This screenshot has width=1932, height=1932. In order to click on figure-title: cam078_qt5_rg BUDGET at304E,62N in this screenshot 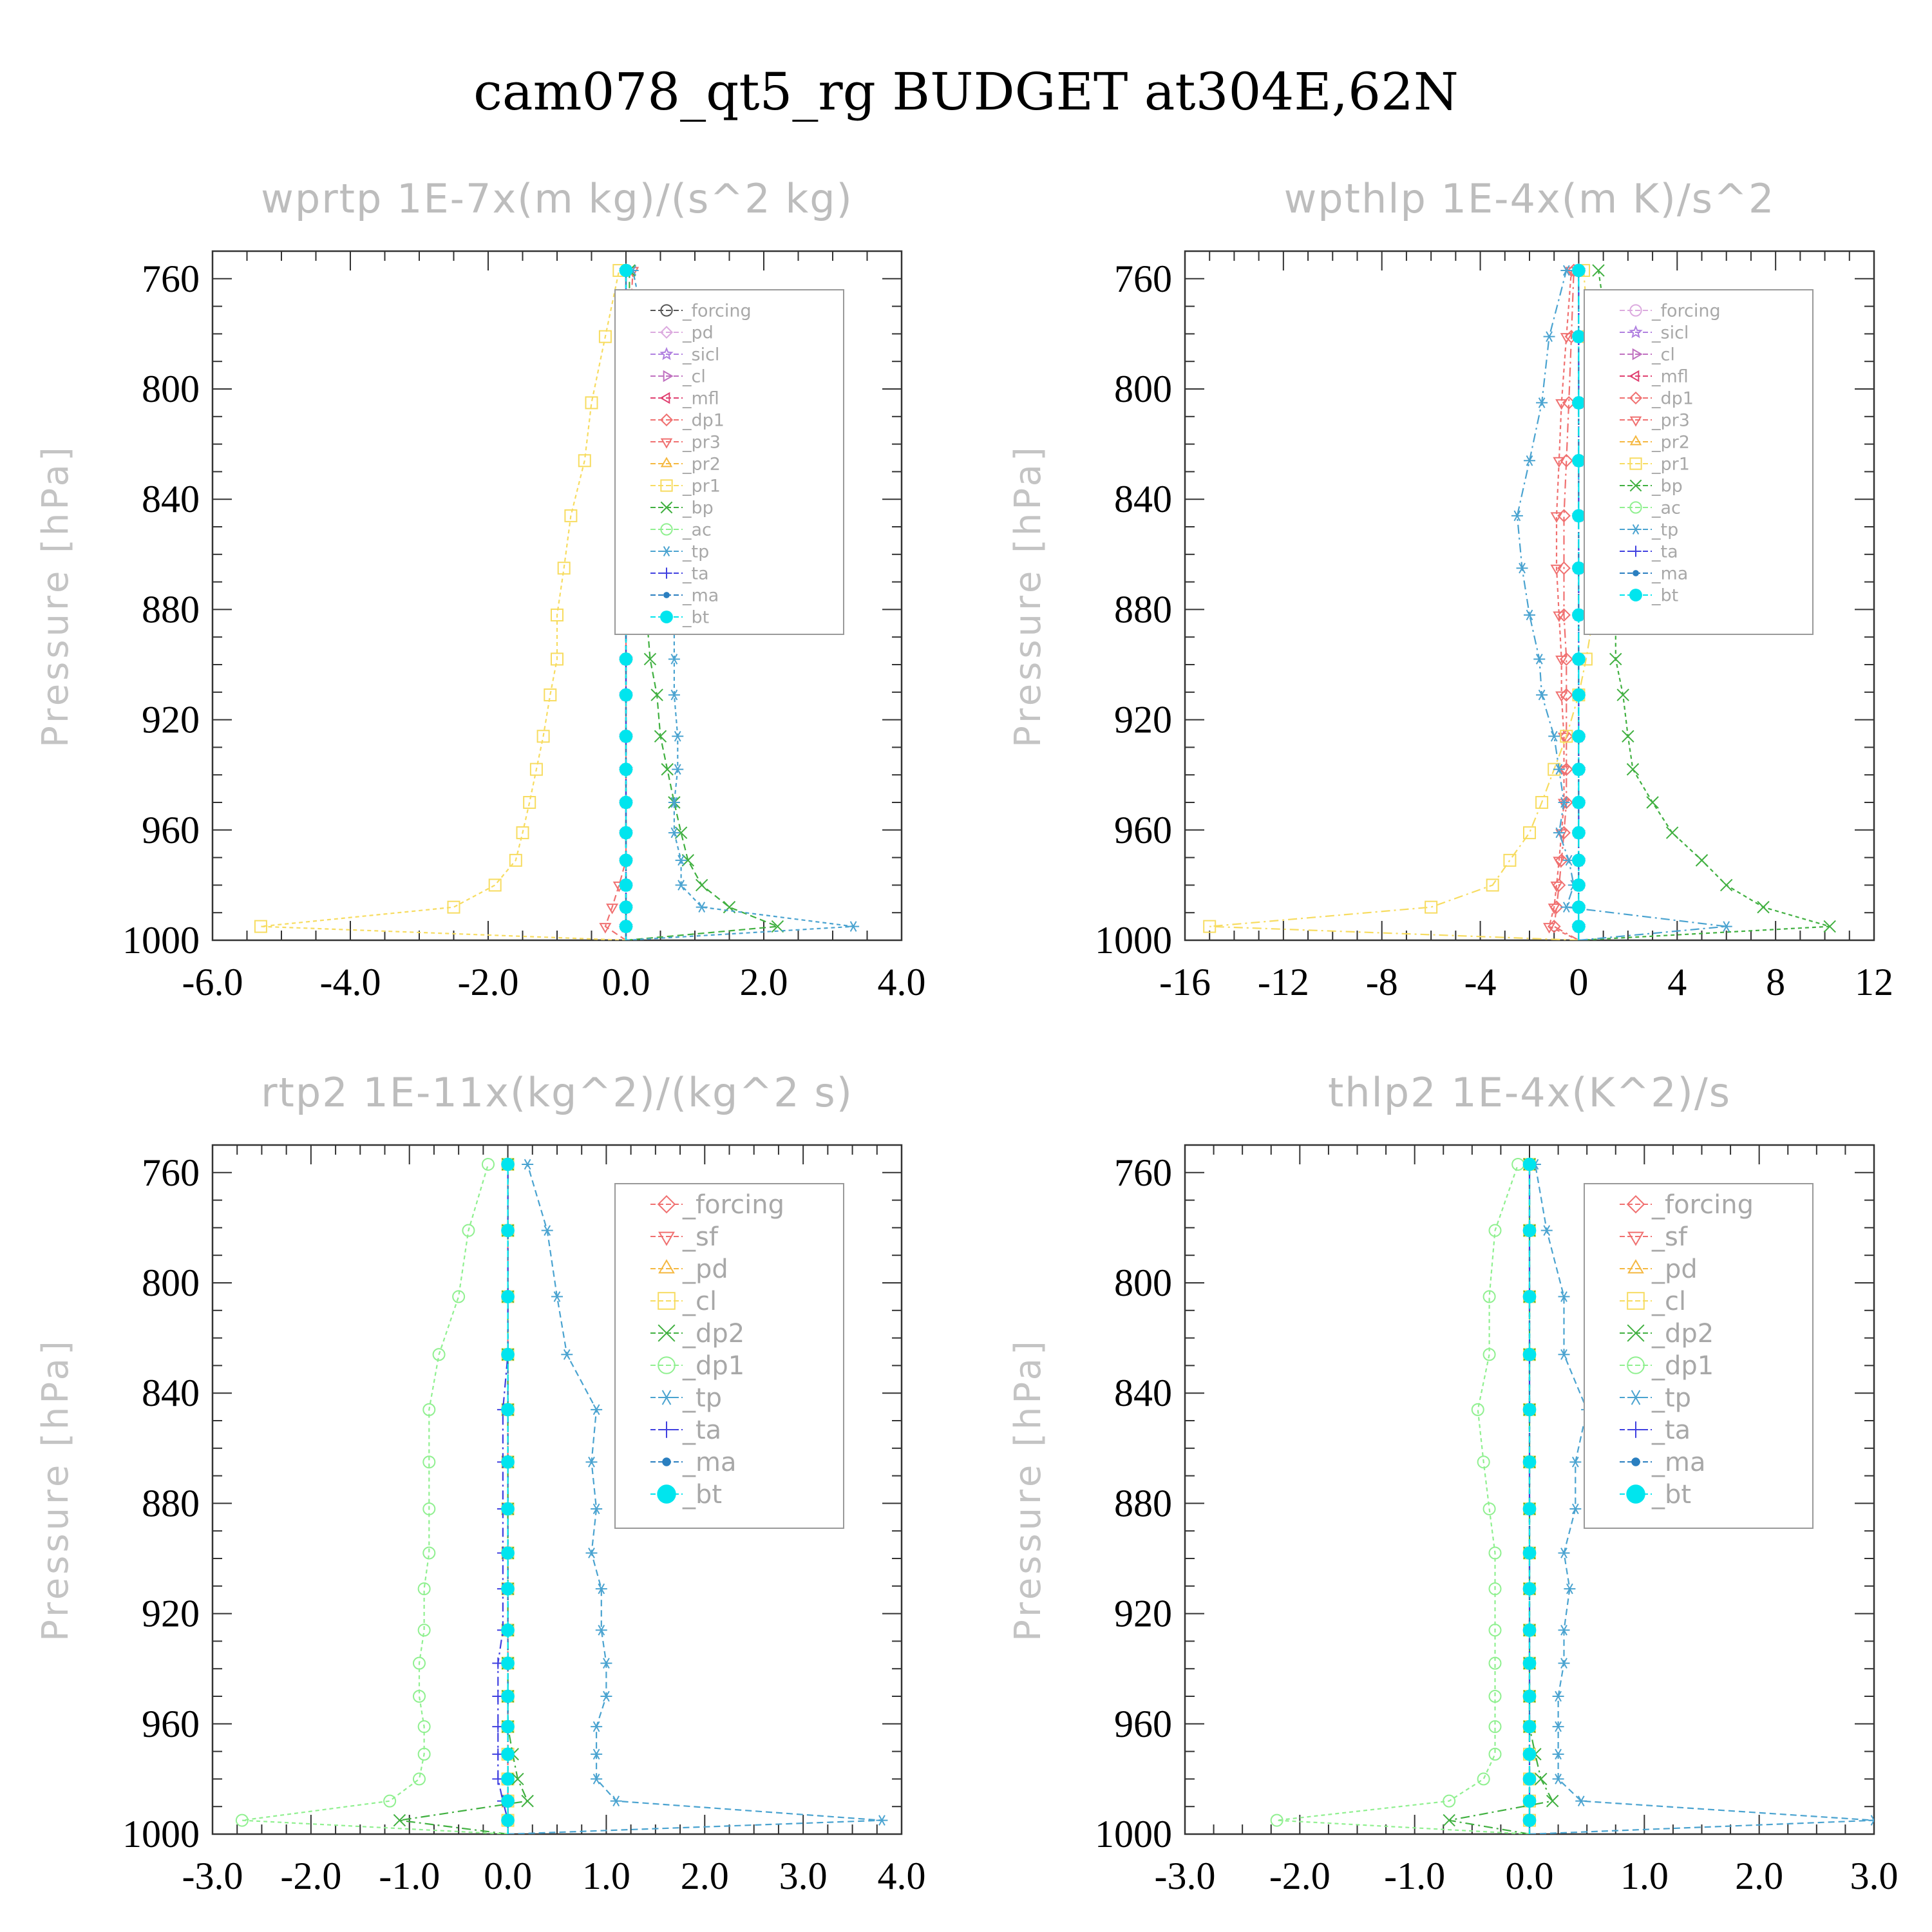, I will do `click(966, 92)`.